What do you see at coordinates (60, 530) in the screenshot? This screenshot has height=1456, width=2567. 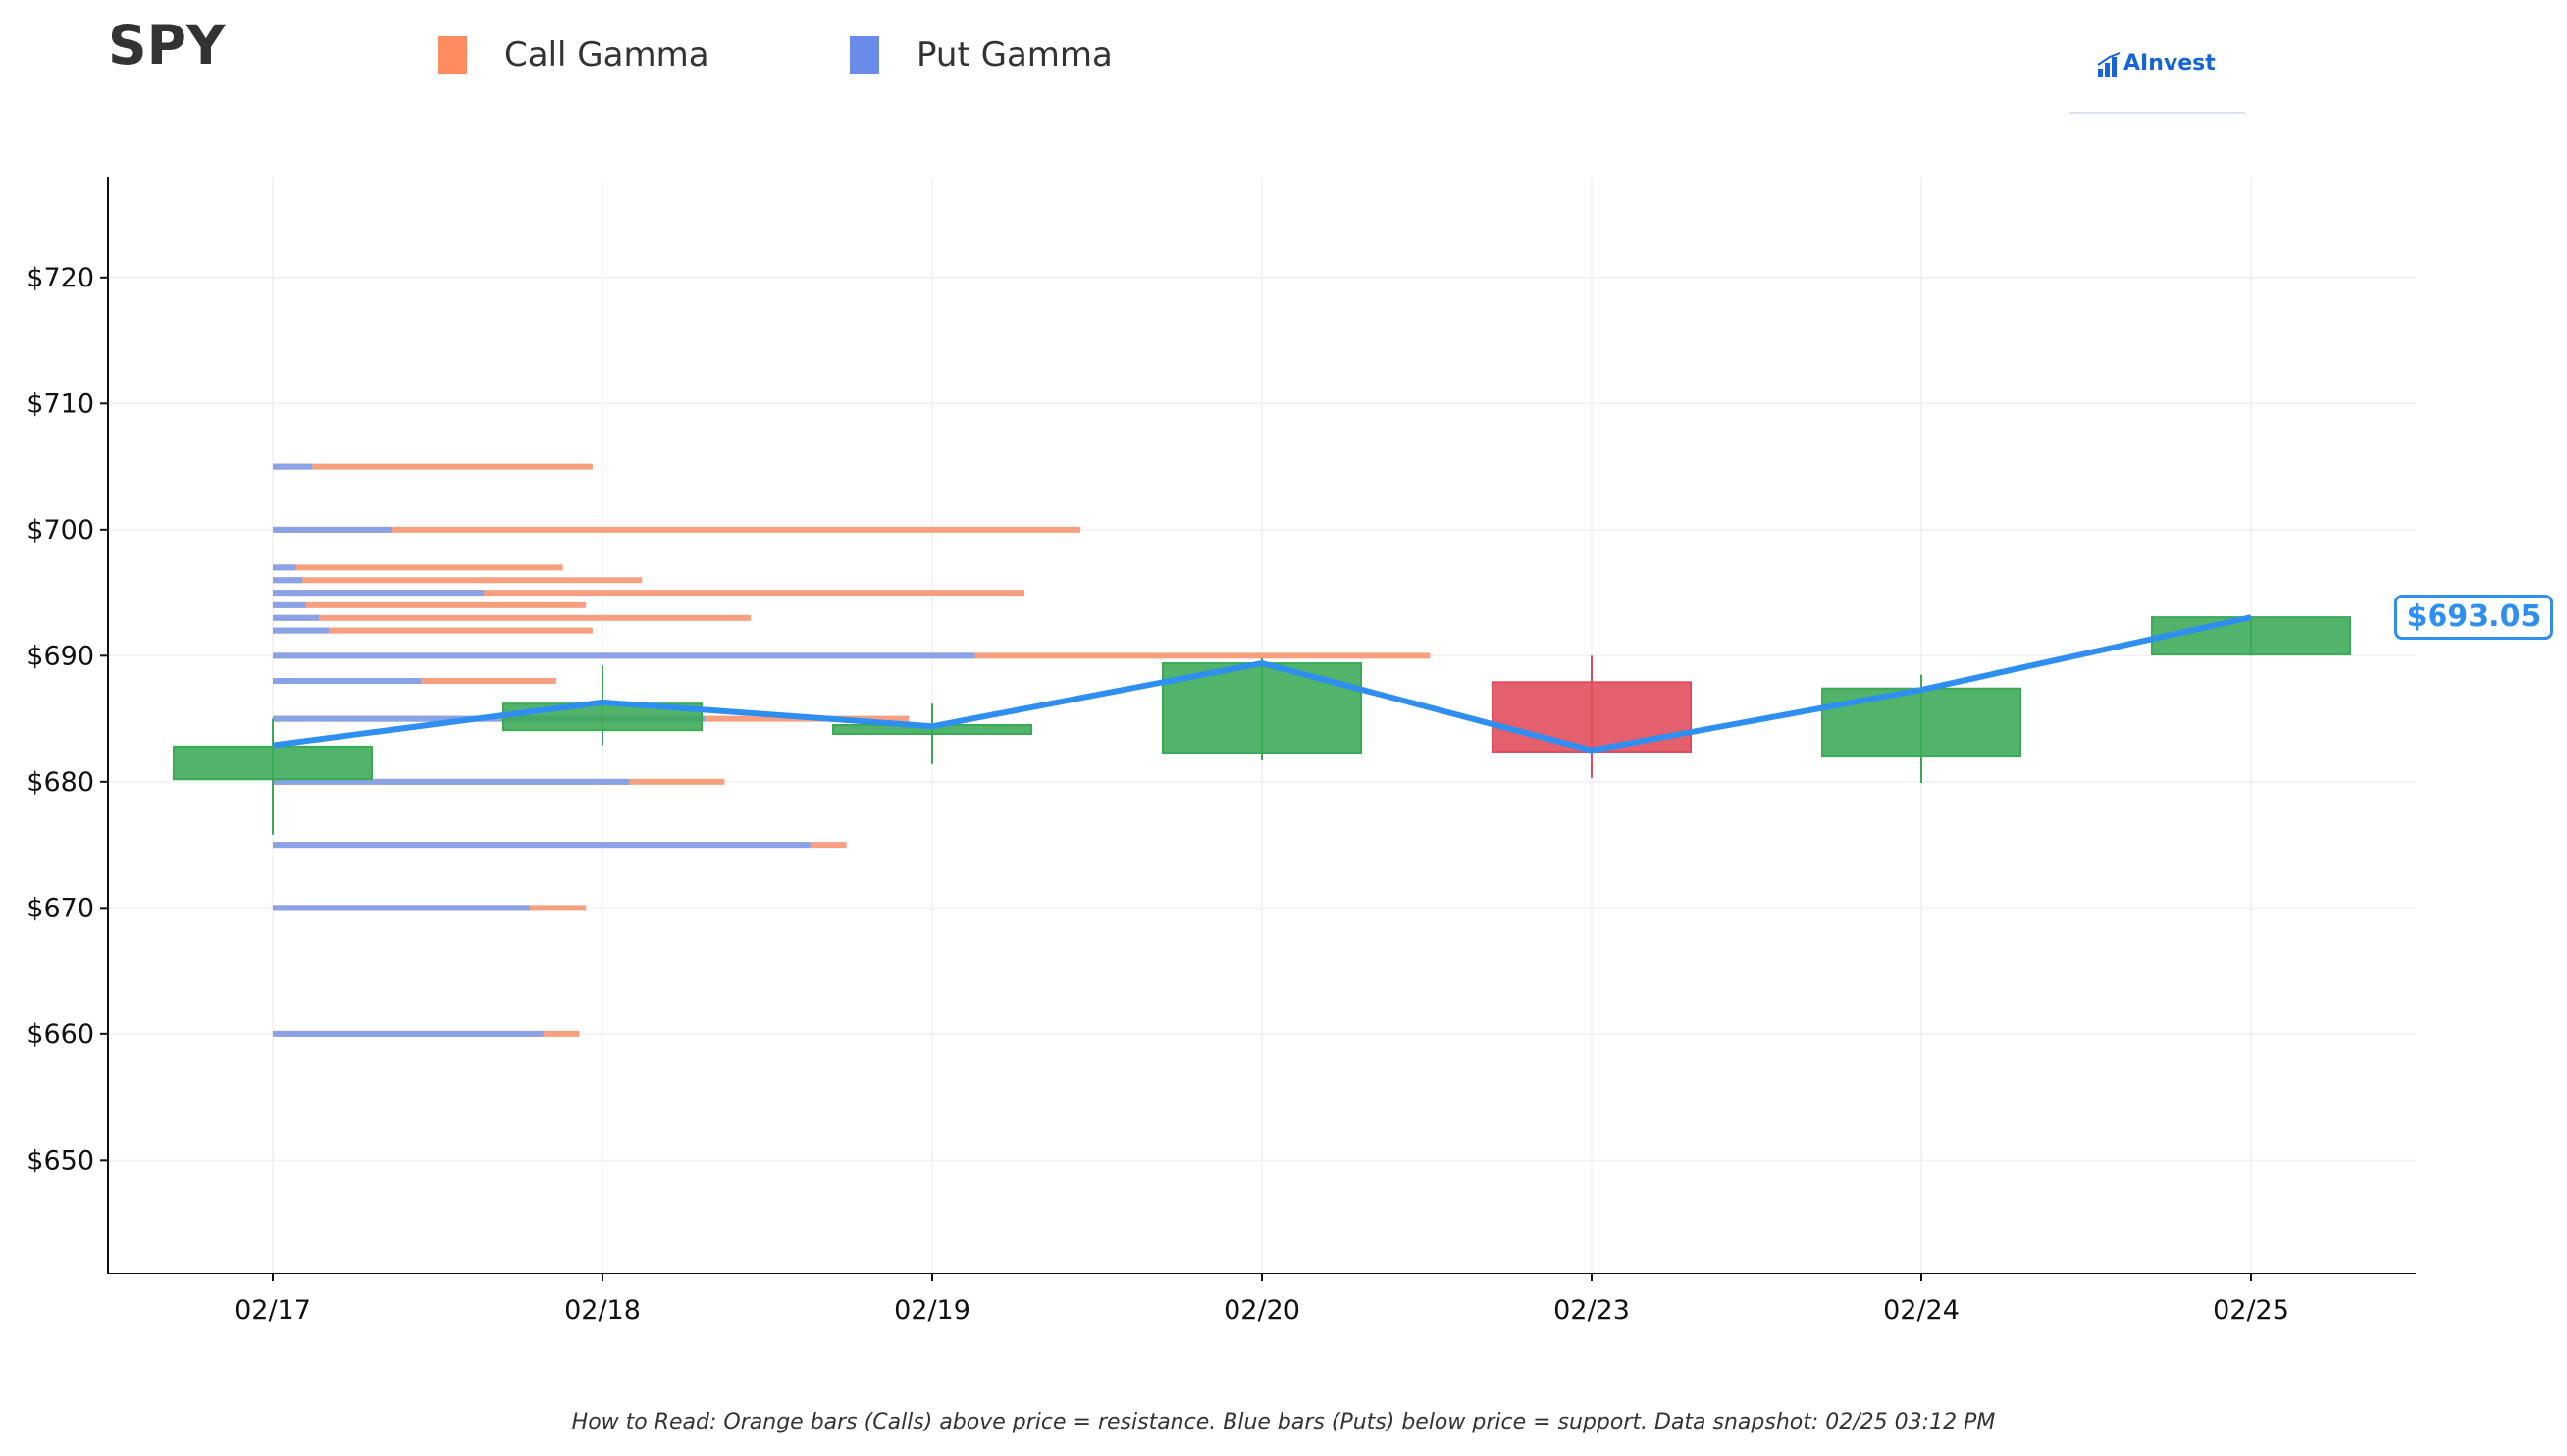 I see `y-tick-label: $700` at bounding box center [60, 530].